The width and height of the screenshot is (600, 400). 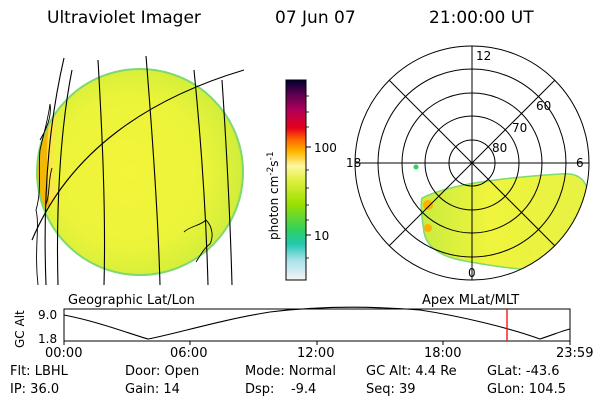 I want to click on colorbar-tick-label: 10, so click(x=321, y=236).